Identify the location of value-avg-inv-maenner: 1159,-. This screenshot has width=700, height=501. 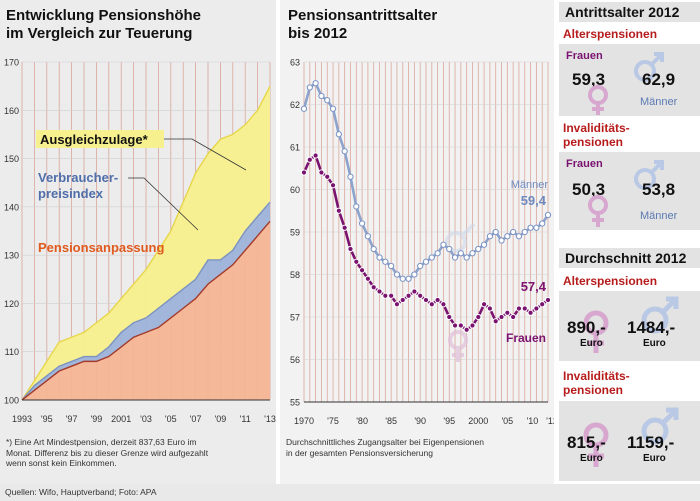
(651, 442).